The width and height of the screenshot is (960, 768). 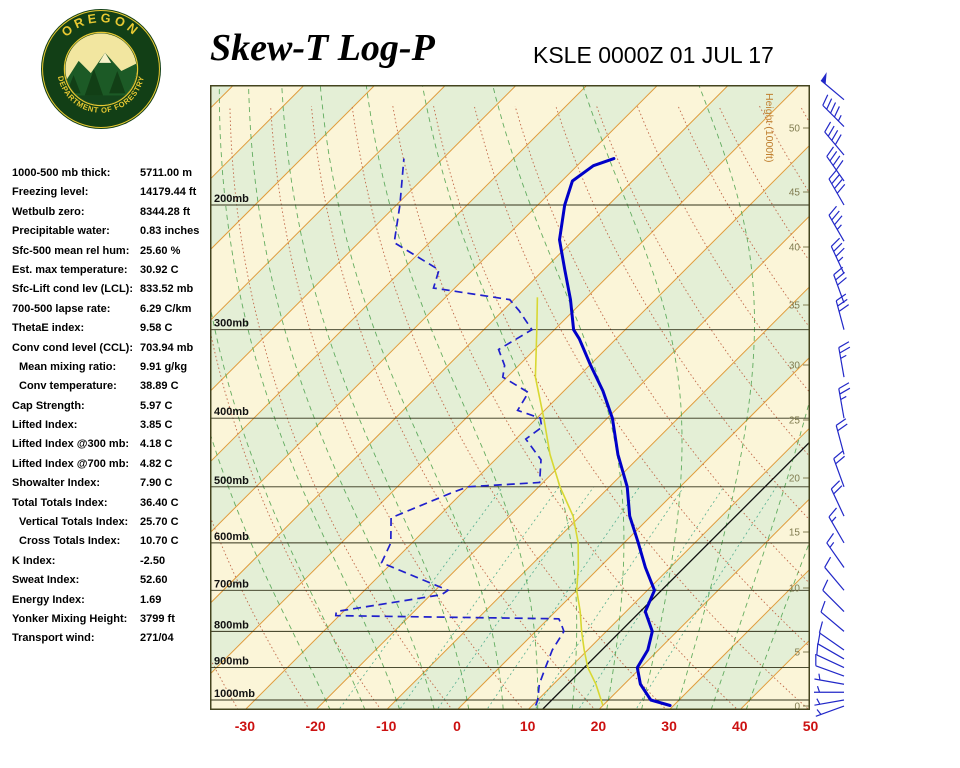 I want to click on index-value: 10.70 C, so click(x=159, y=541).